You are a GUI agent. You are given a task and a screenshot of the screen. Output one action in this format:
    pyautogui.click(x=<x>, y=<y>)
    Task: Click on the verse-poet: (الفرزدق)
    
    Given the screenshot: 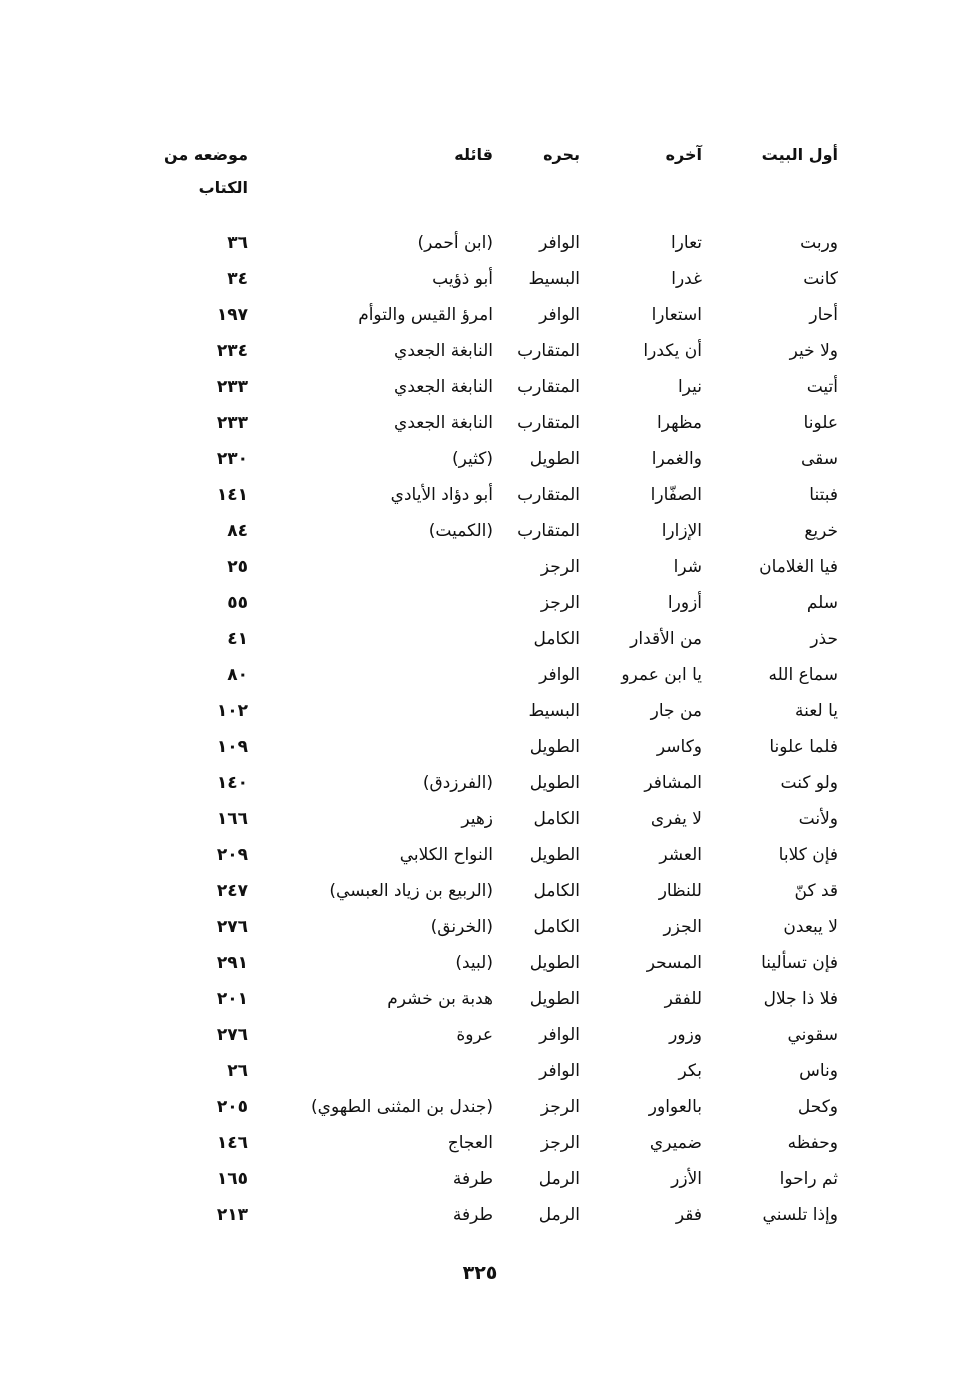 What is the action you would take?
    pyautogui.click(x=457, y=783)
    